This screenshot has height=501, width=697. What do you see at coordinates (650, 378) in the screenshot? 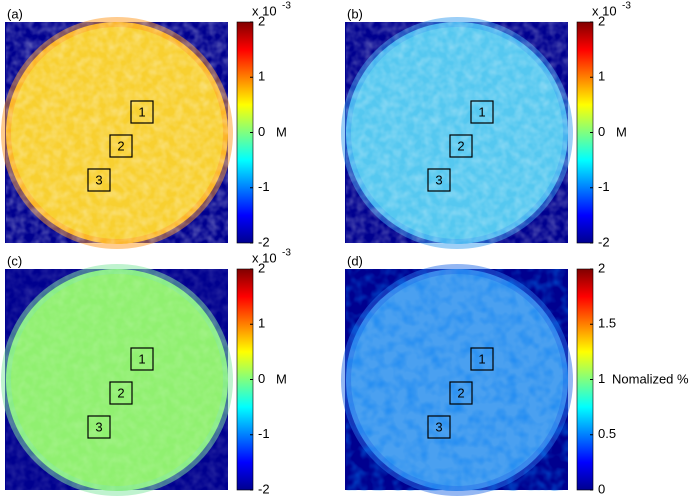
I see `colorbar-unit: Nomalized %` at bounding box center [650, 378].